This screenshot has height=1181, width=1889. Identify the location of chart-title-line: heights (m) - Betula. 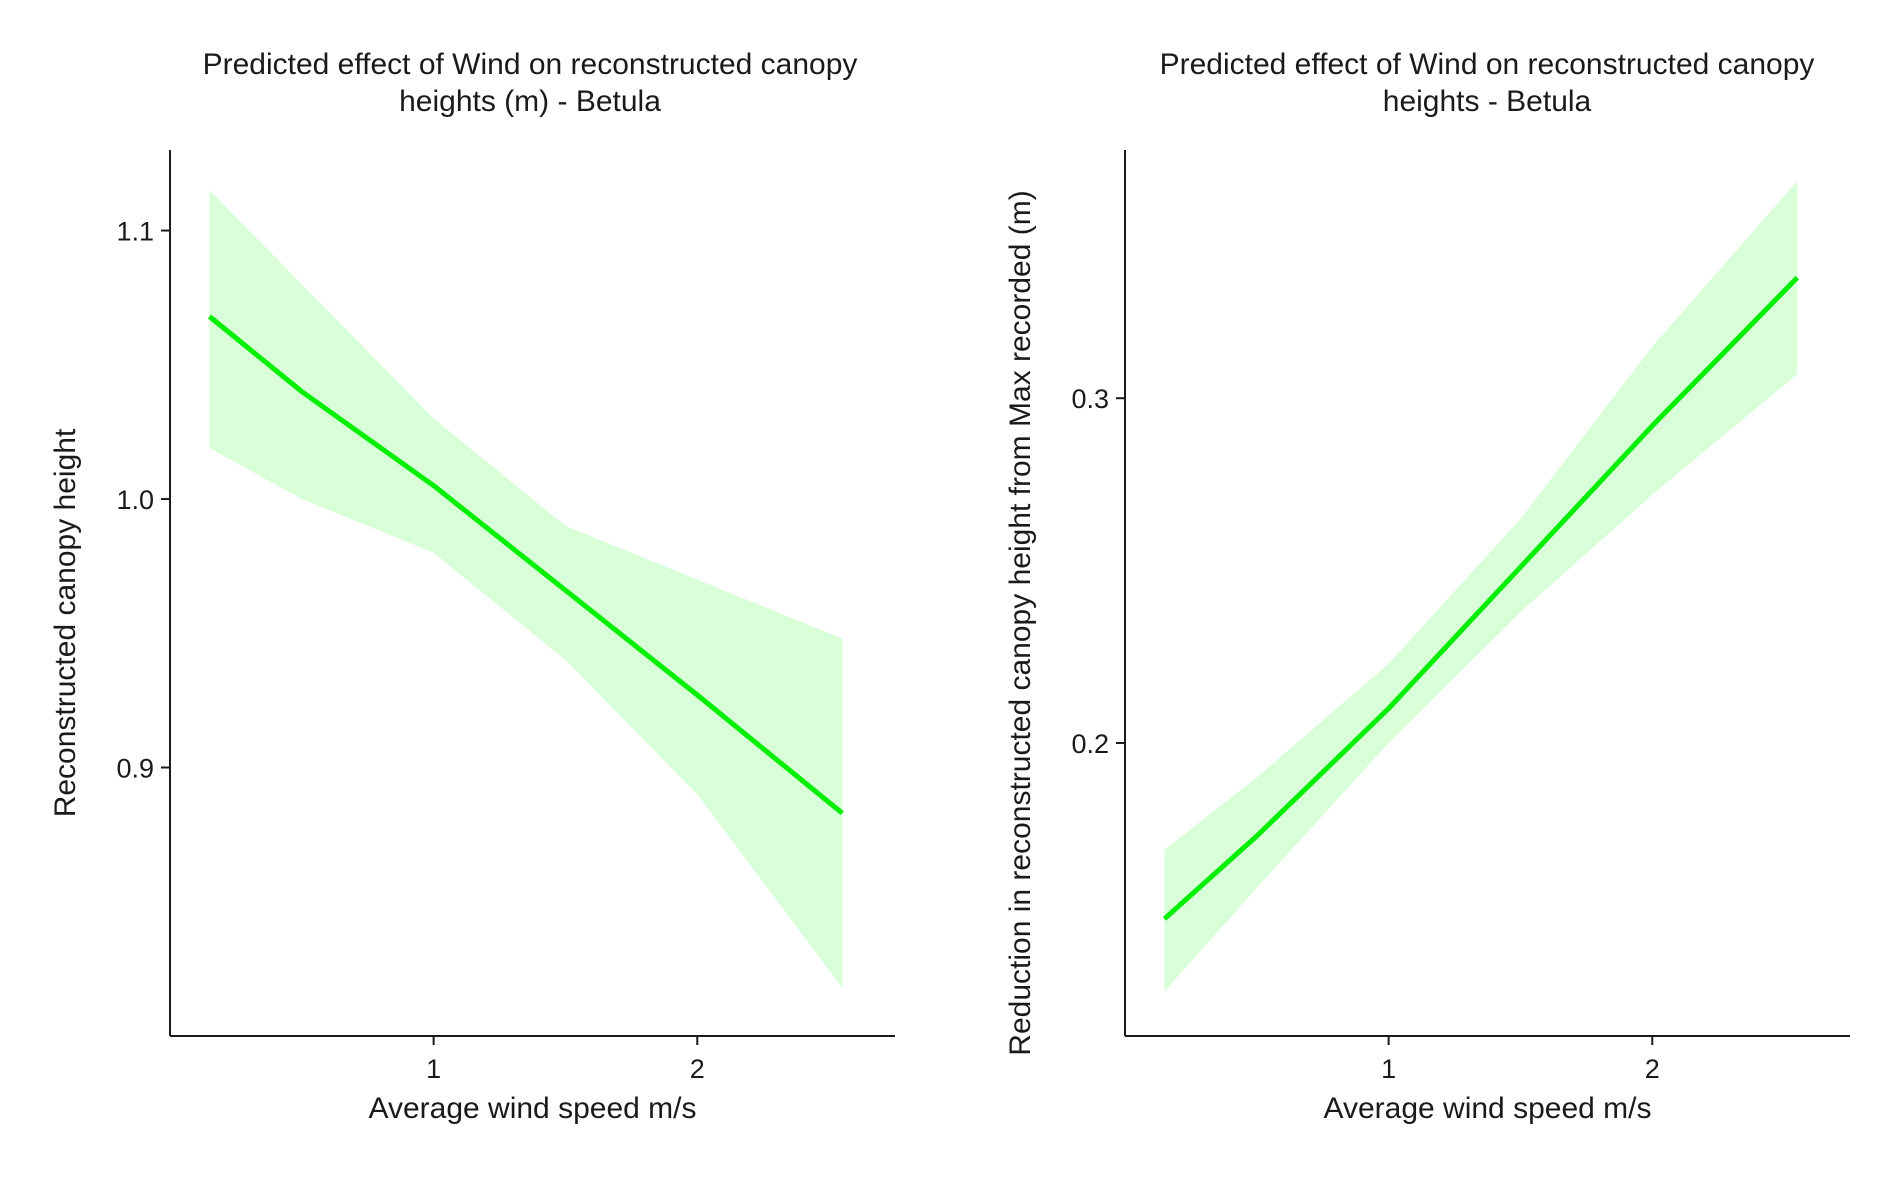
(530, 101).